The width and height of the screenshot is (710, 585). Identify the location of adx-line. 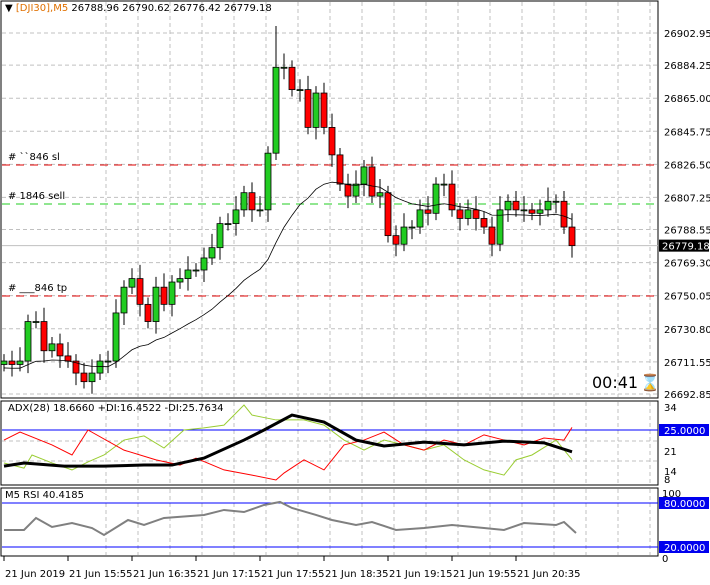
(288, 440).